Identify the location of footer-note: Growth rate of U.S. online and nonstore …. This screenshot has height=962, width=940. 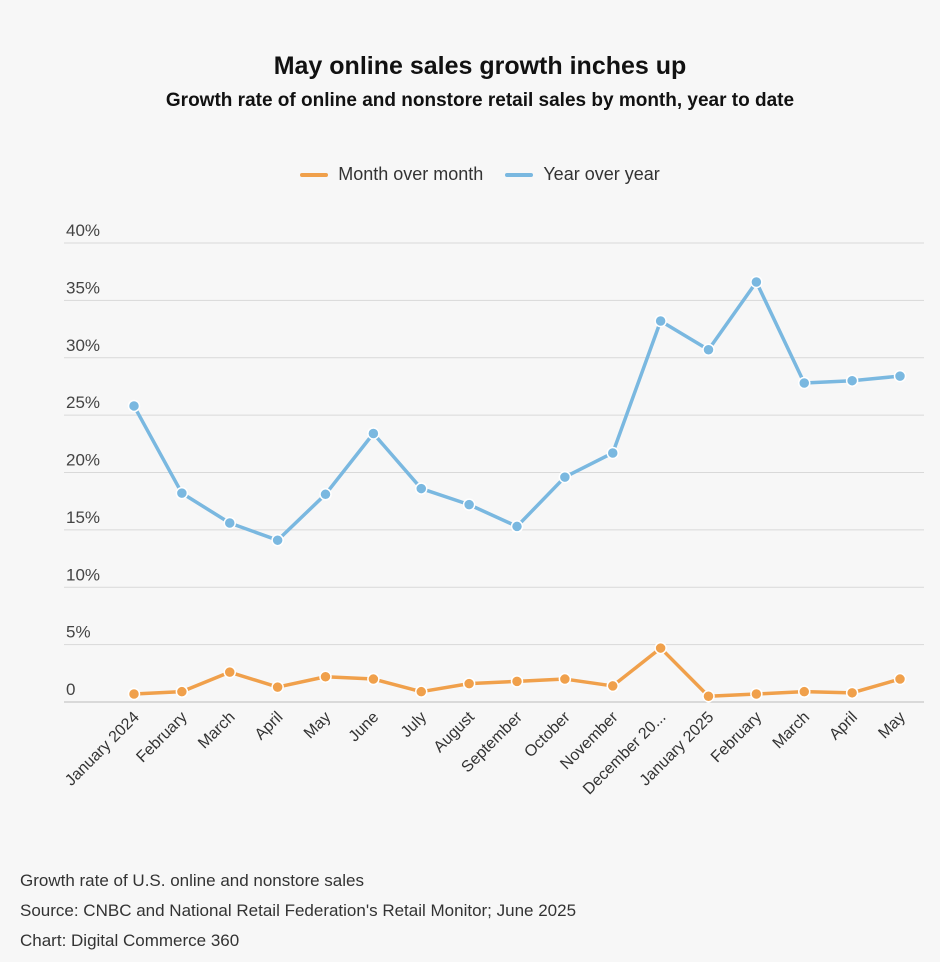
(192, 880).